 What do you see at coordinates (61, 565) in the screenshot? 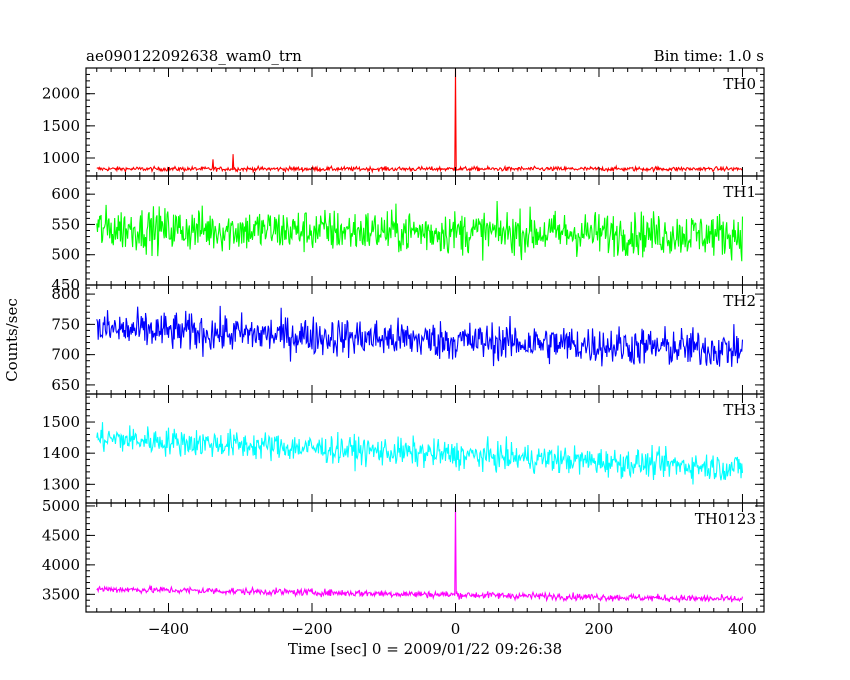
I see `y-tick-label: 4000` at bounding box center [61, 565].